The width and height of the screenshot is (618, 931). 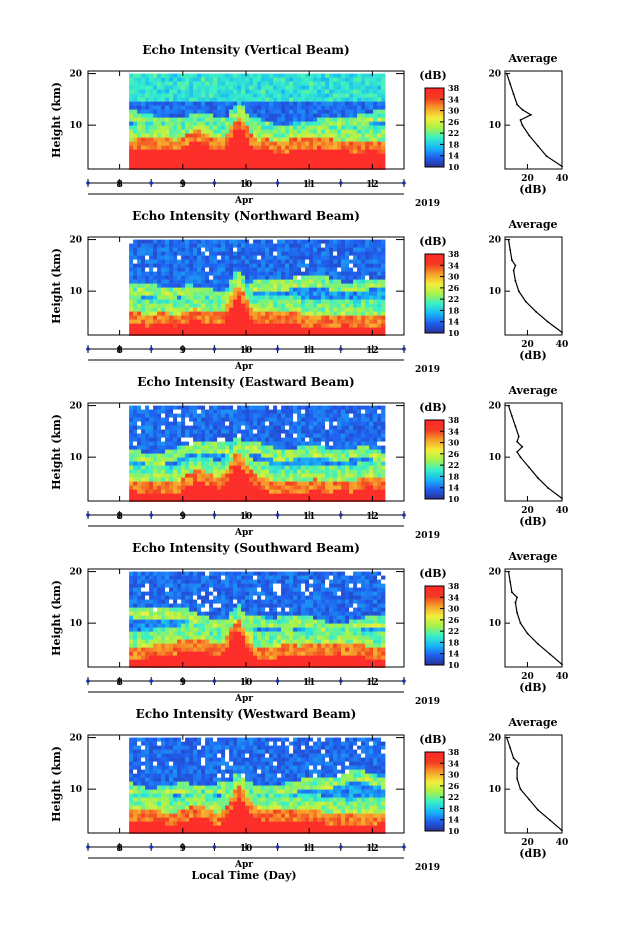 What do you see at coordinates (434, 297) in the screenshot?
I see `colorbar-segment` at bounding box center [434, 297].